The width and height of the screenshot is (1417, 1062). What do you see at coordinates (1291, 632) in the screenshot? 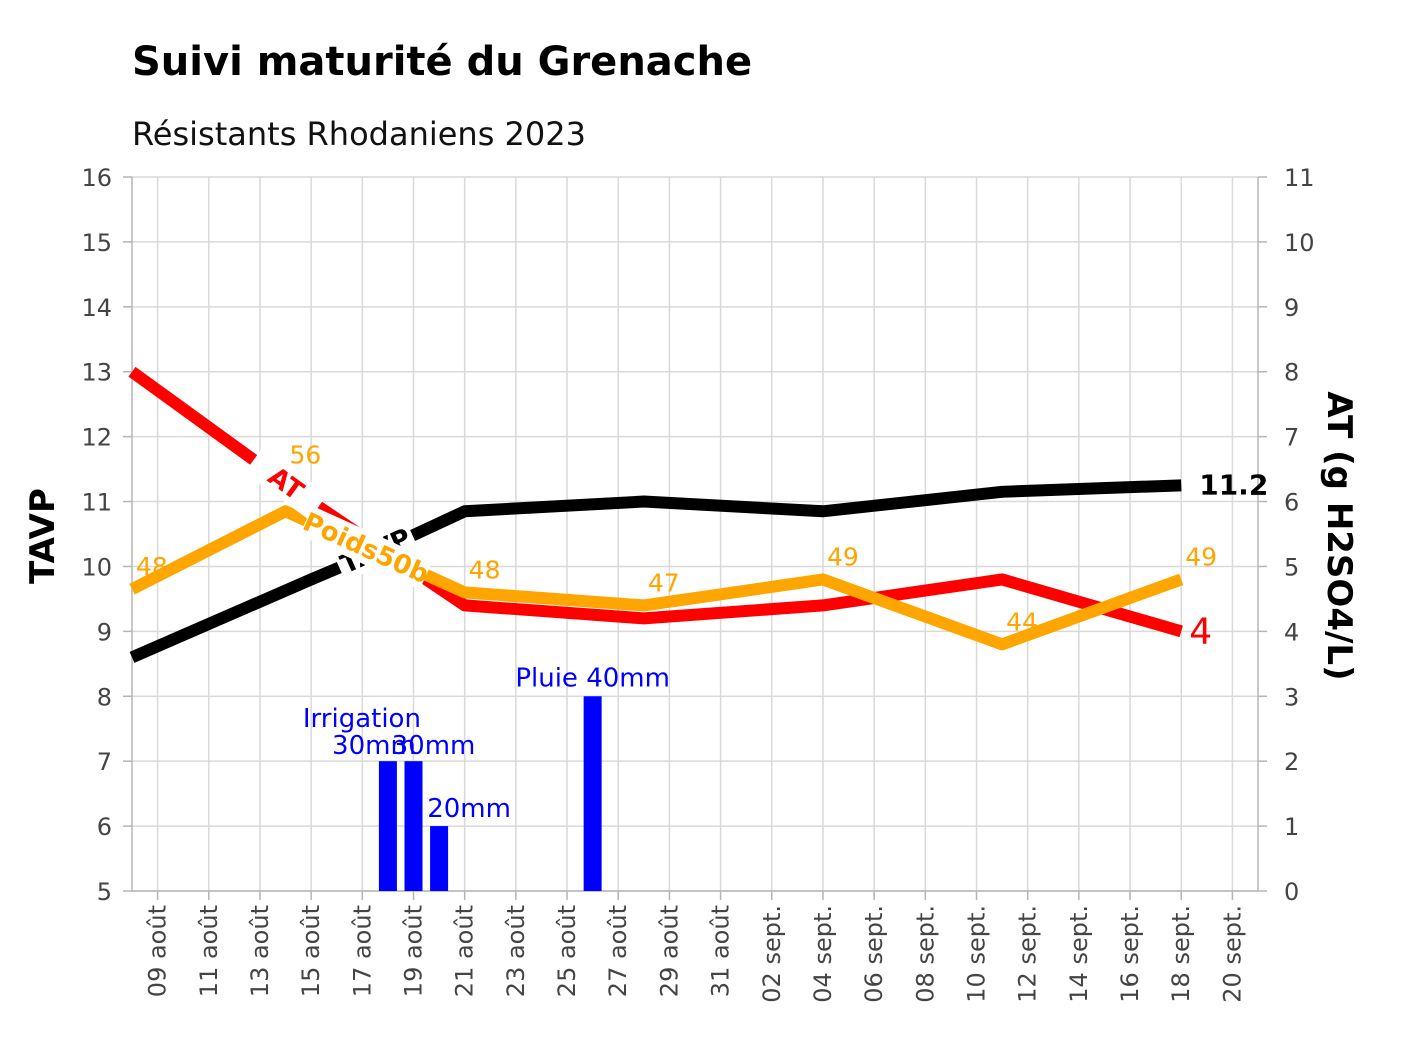
I see `y-tick-label-right: 4` at bounding box center [1291, 632].